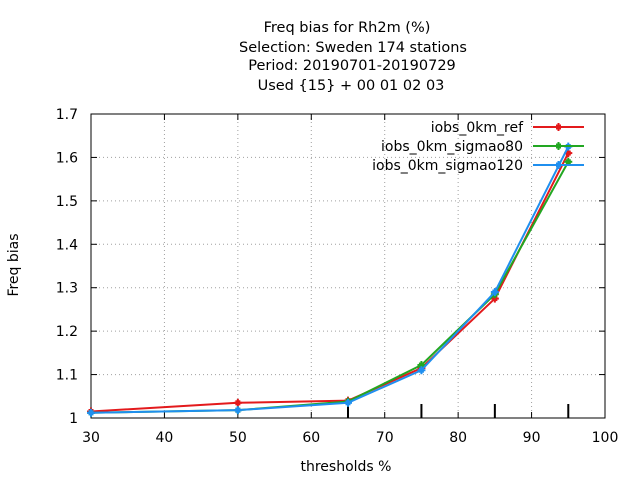  Describe the element at coordinates (532, 438) in the screenshot. I see `x-tick-label: 90` at that location.